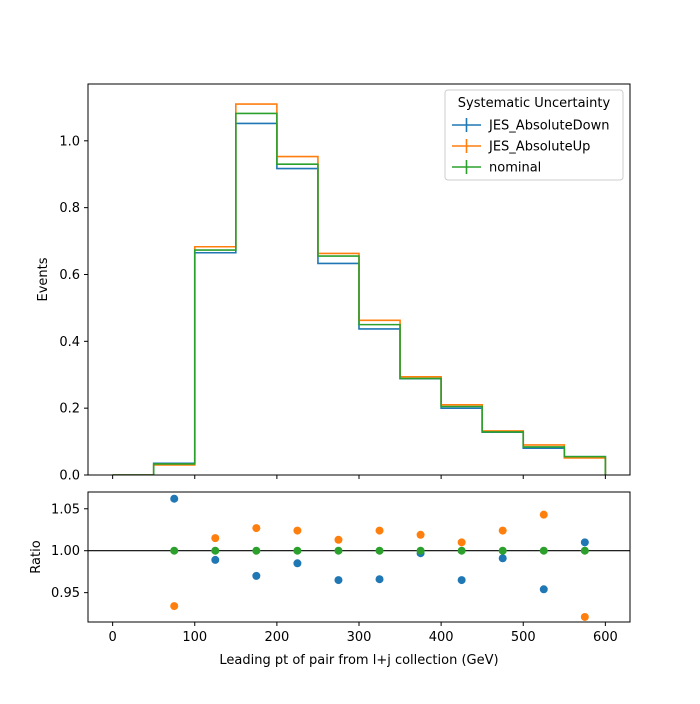 Image resolution: width=700 pixels, height=704 pixels. Describe the element at coordinates (359, 637) in the screenshot. I see `ratio-xtick-label: 300` at that location.